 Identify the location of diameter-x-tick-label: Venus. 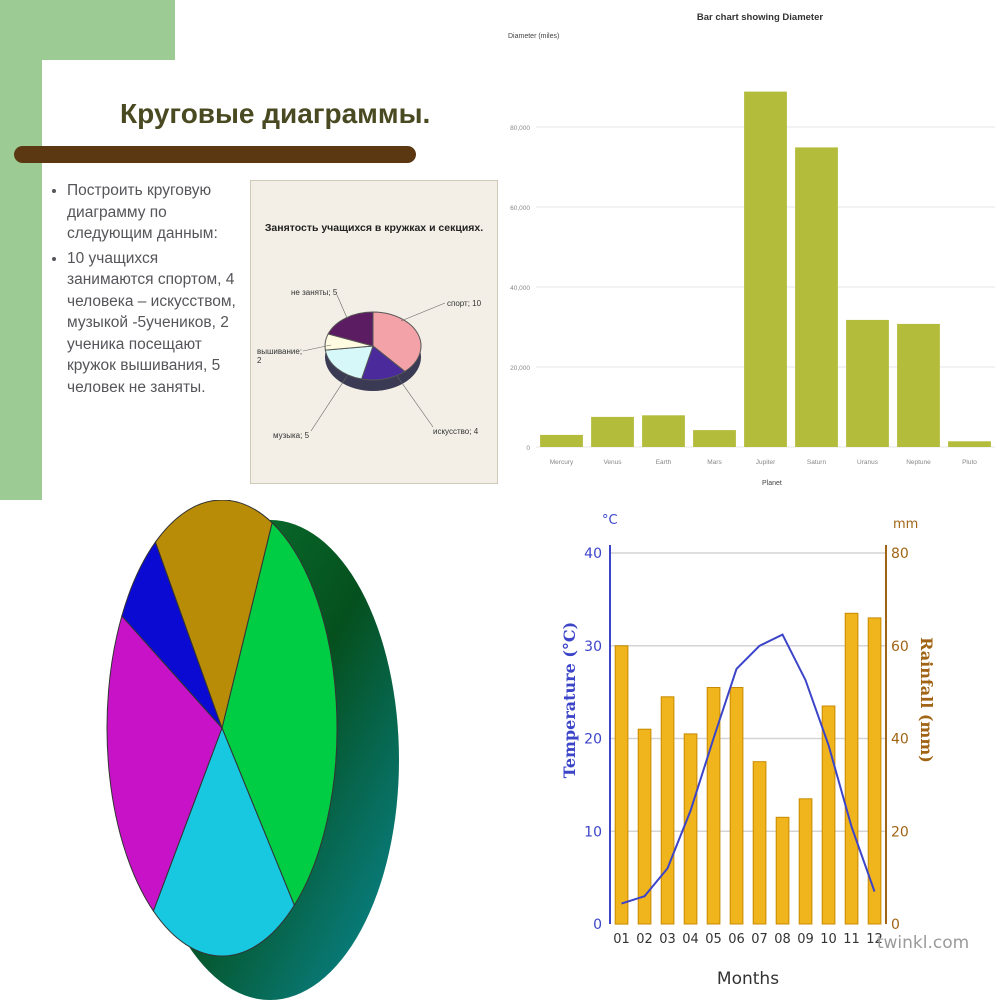
(612, 462).